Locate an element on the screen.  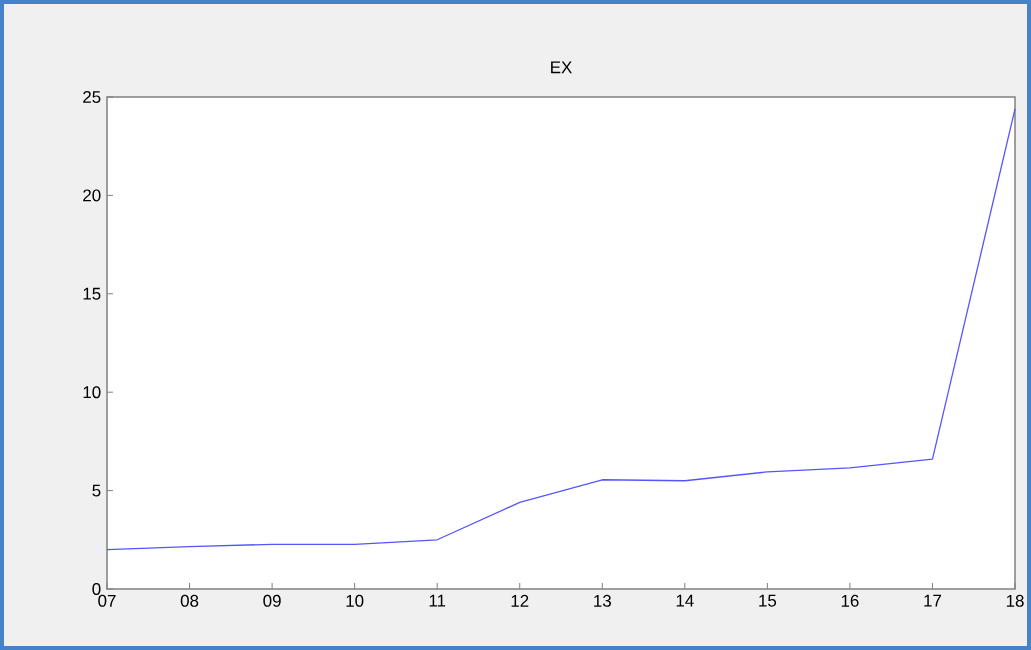
chart-title: EX is located at coordinates (561, 67).